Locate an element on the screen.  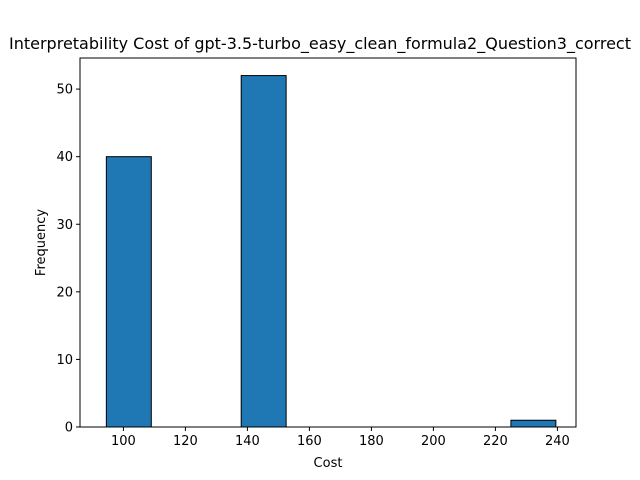
y-tick-label: 50 is located at coordinates (64, 90).